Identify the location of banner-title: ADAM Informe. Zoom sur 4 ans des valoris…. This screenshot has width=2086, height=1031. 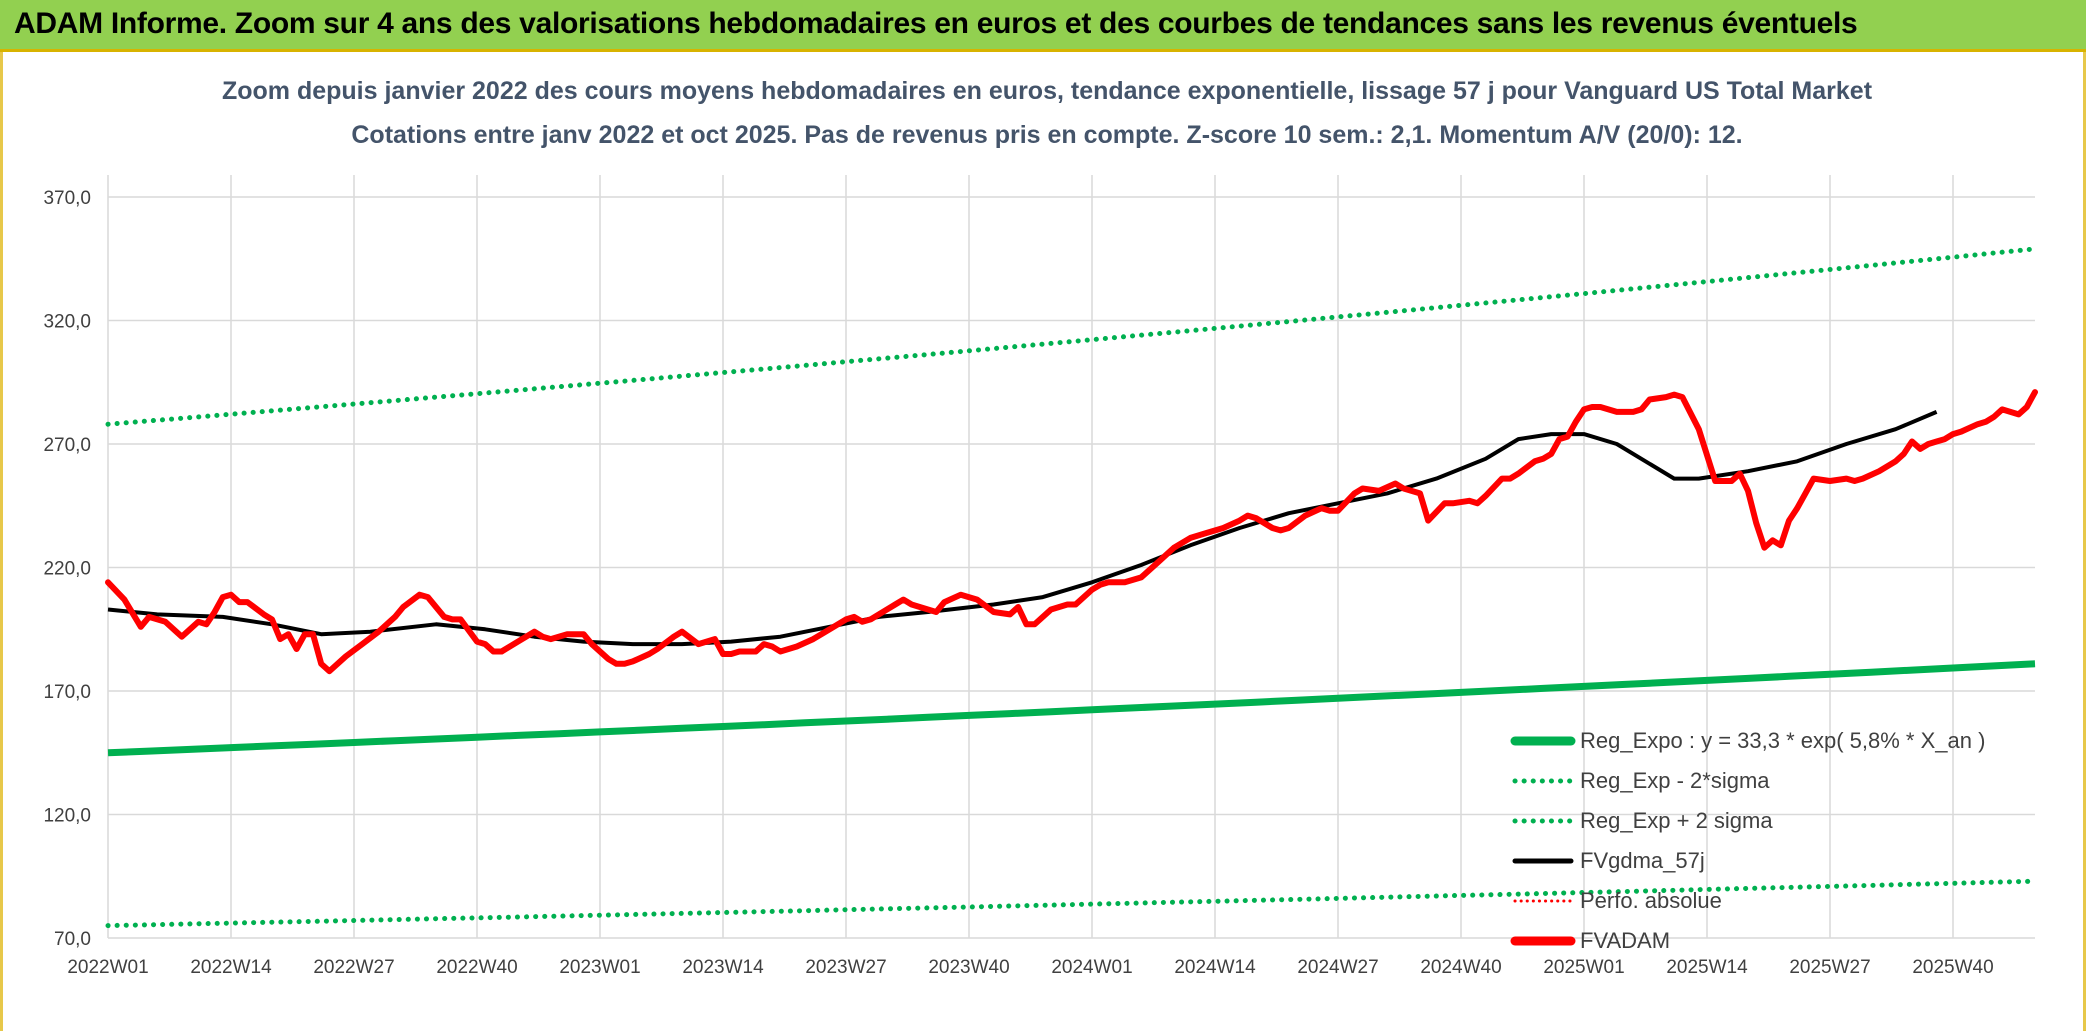
(936, 23).